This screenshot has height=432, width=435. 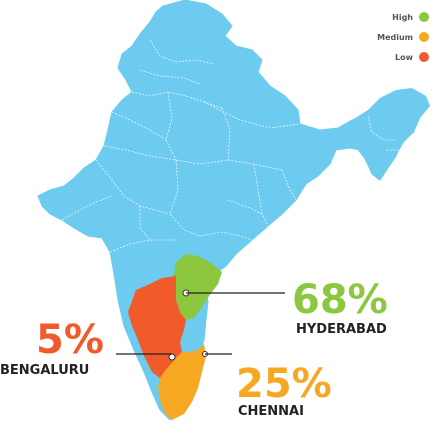 What do you see at coordinates (404, 57) in the screenshot?
I see `legend-label-low: Low` at bounding box center [404, 57].